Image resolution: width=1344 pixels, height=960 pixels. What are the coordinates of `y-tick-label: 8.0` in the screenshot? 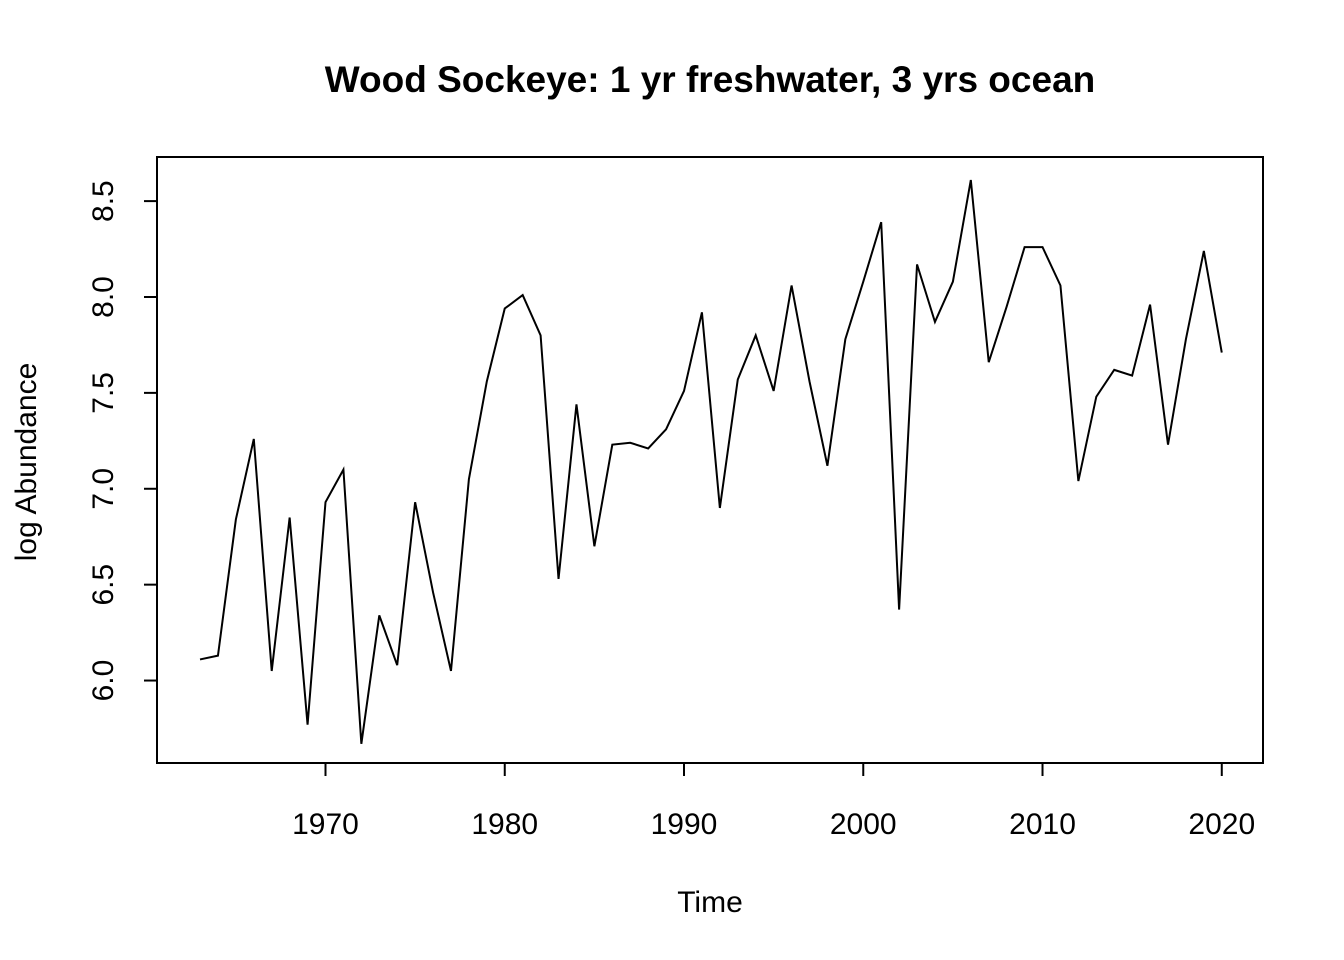 It's located at (103, 297).